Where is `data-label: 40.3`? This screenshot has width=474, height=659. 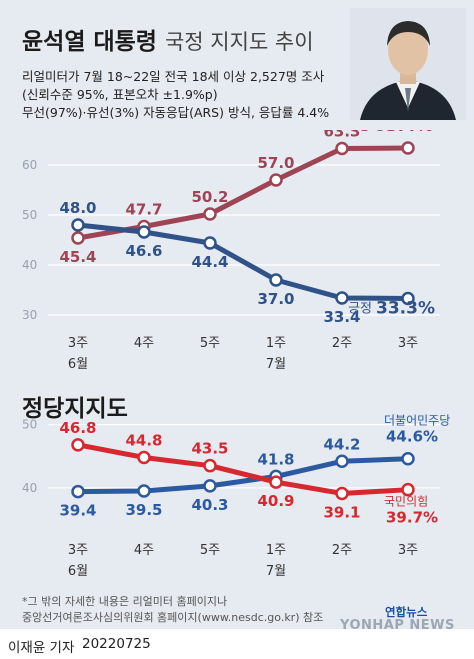
data-label: 40.3 is located at coordinates (209, 505).